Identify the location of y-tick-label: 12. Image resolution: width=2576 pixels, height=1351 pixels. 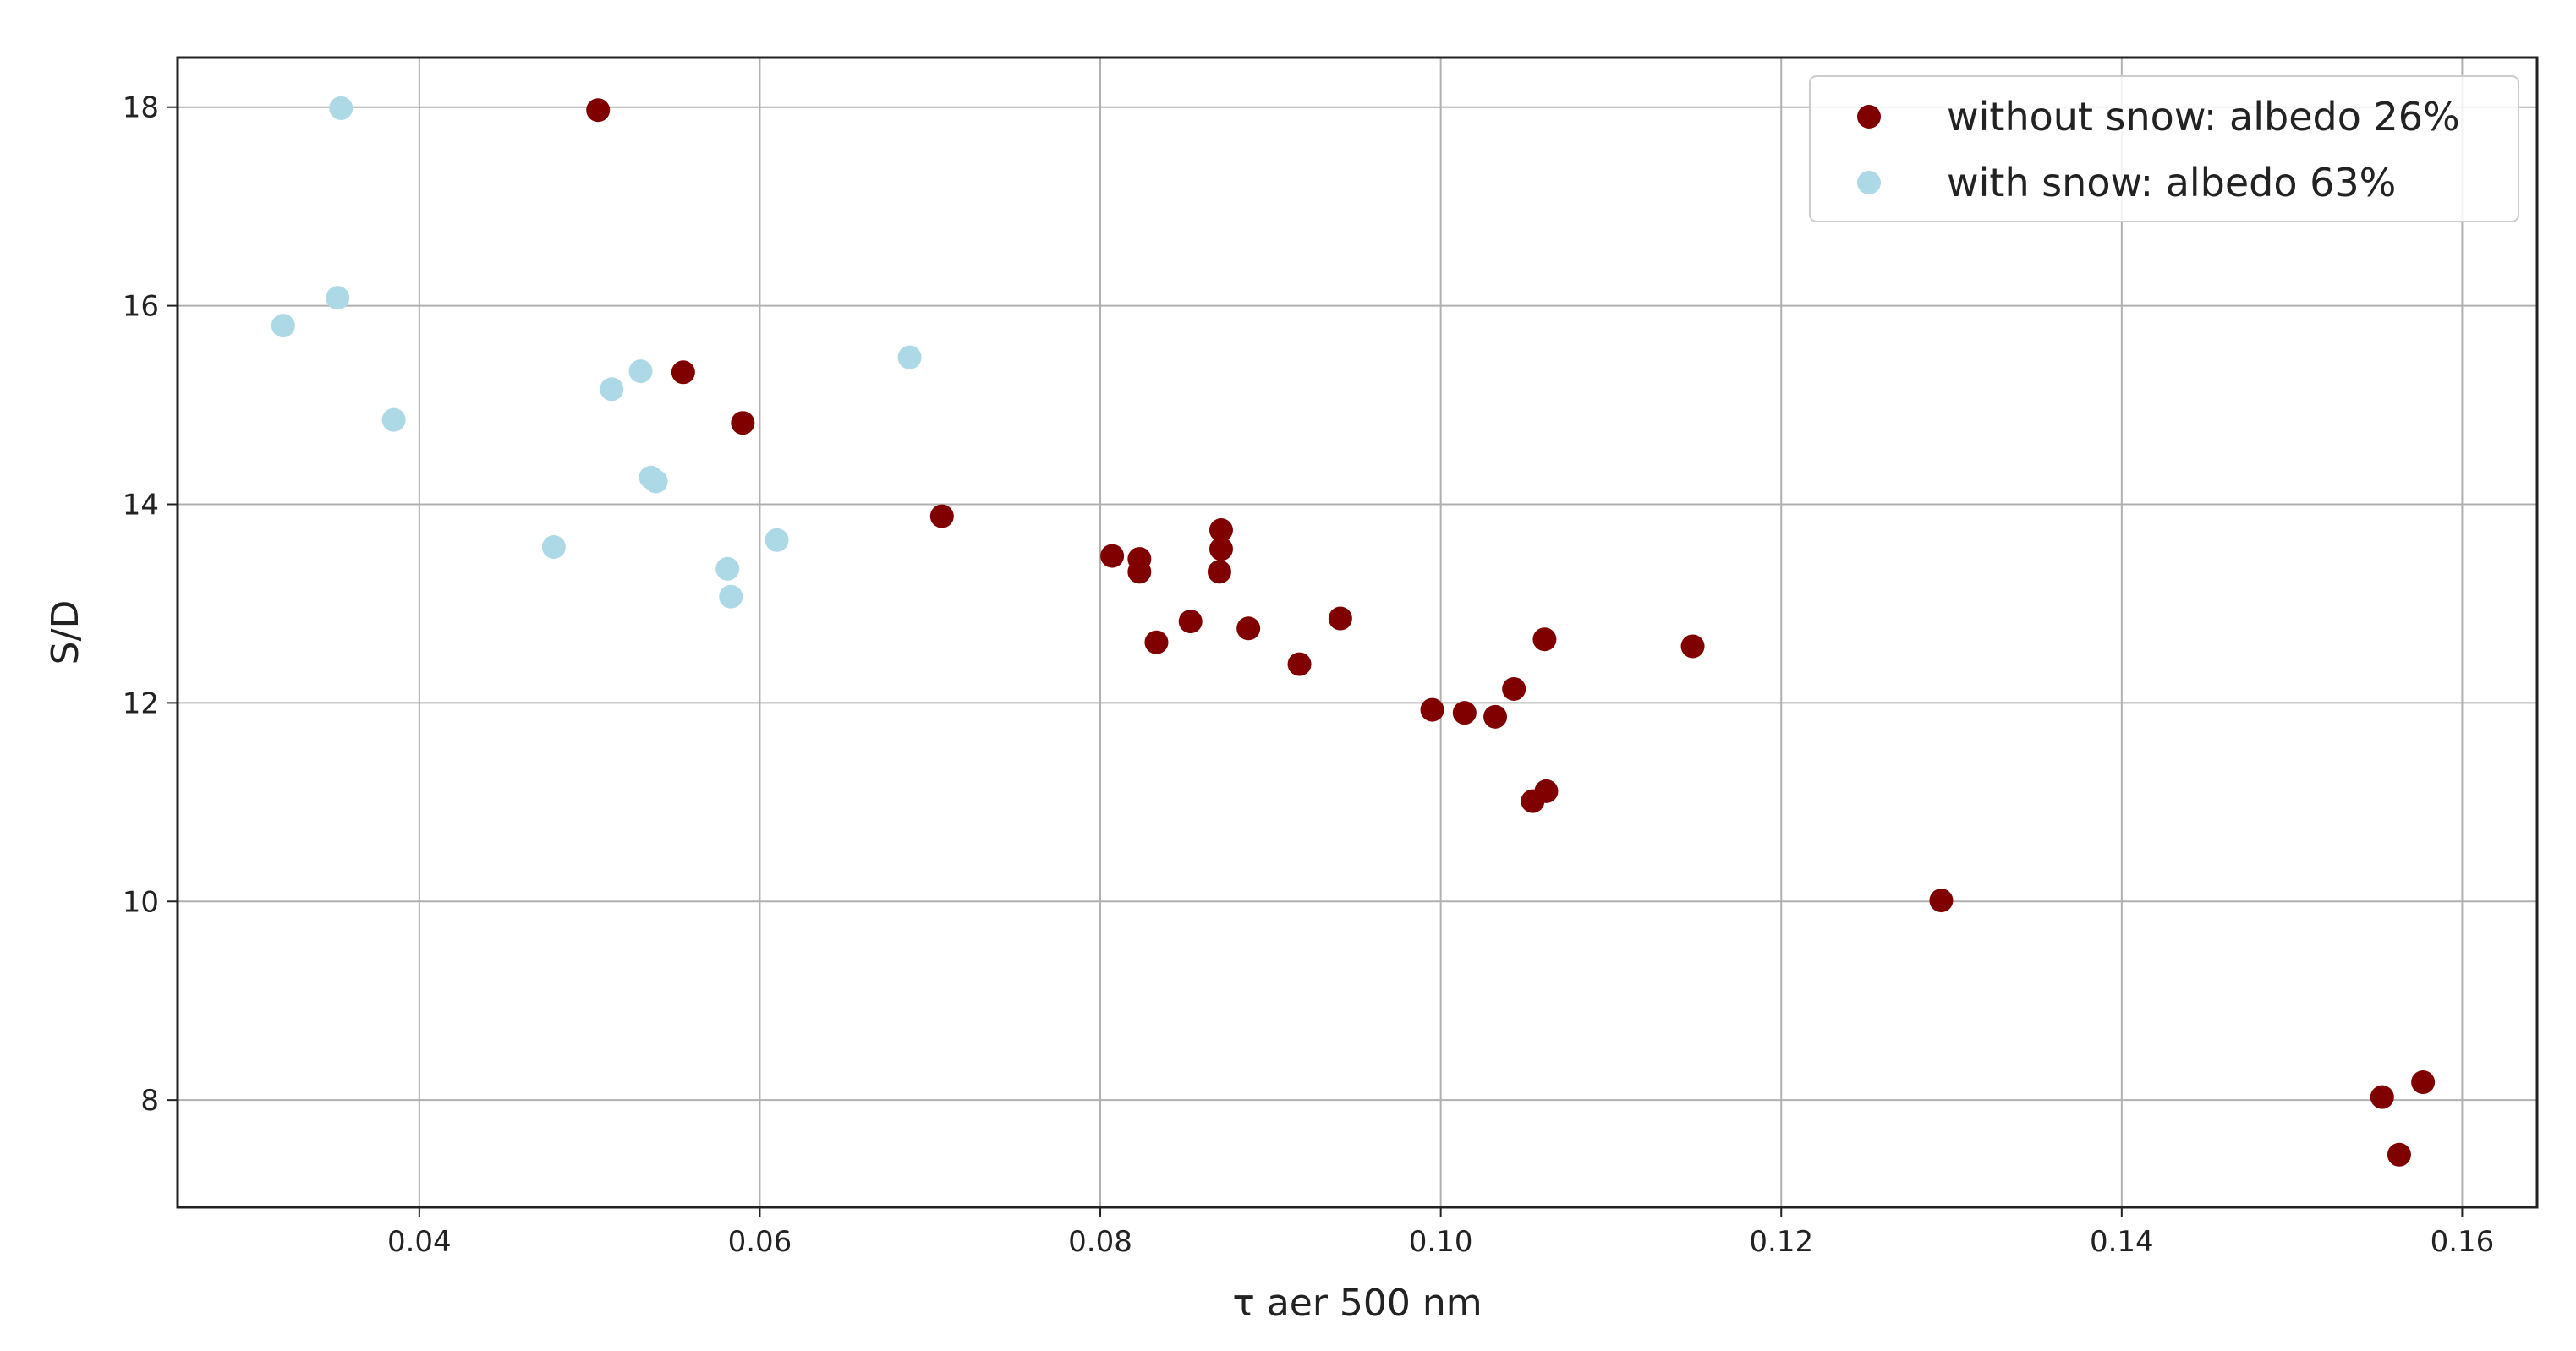
(141, 703).